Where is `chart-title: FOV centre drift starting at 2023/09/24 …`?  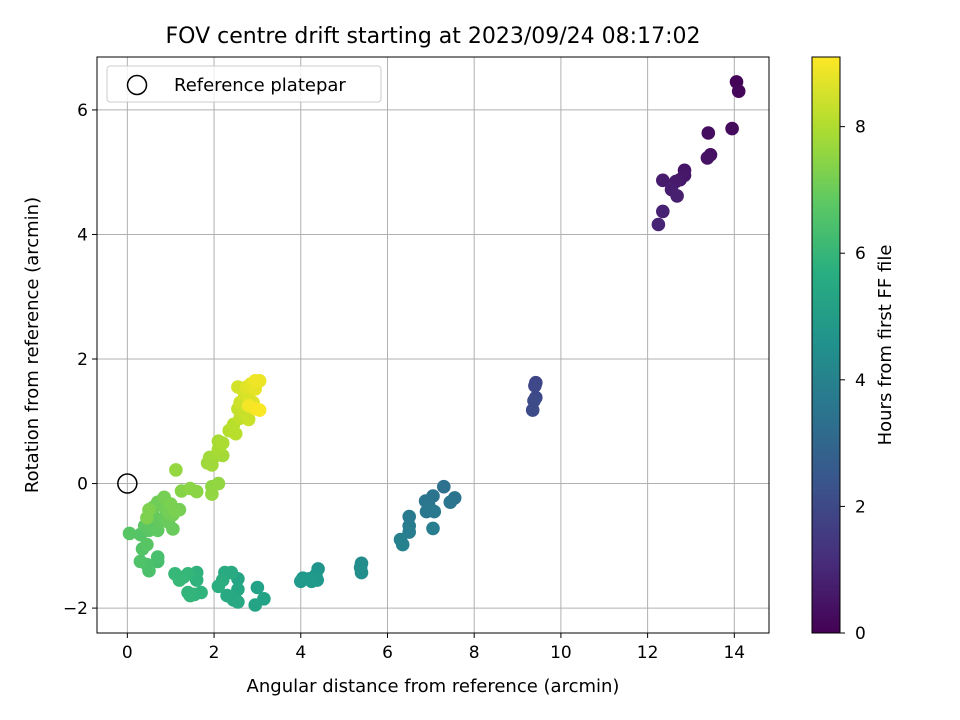
chart-title: FOV centre drift starting at 2023/09/24 … is located at coordinates (433, 36).